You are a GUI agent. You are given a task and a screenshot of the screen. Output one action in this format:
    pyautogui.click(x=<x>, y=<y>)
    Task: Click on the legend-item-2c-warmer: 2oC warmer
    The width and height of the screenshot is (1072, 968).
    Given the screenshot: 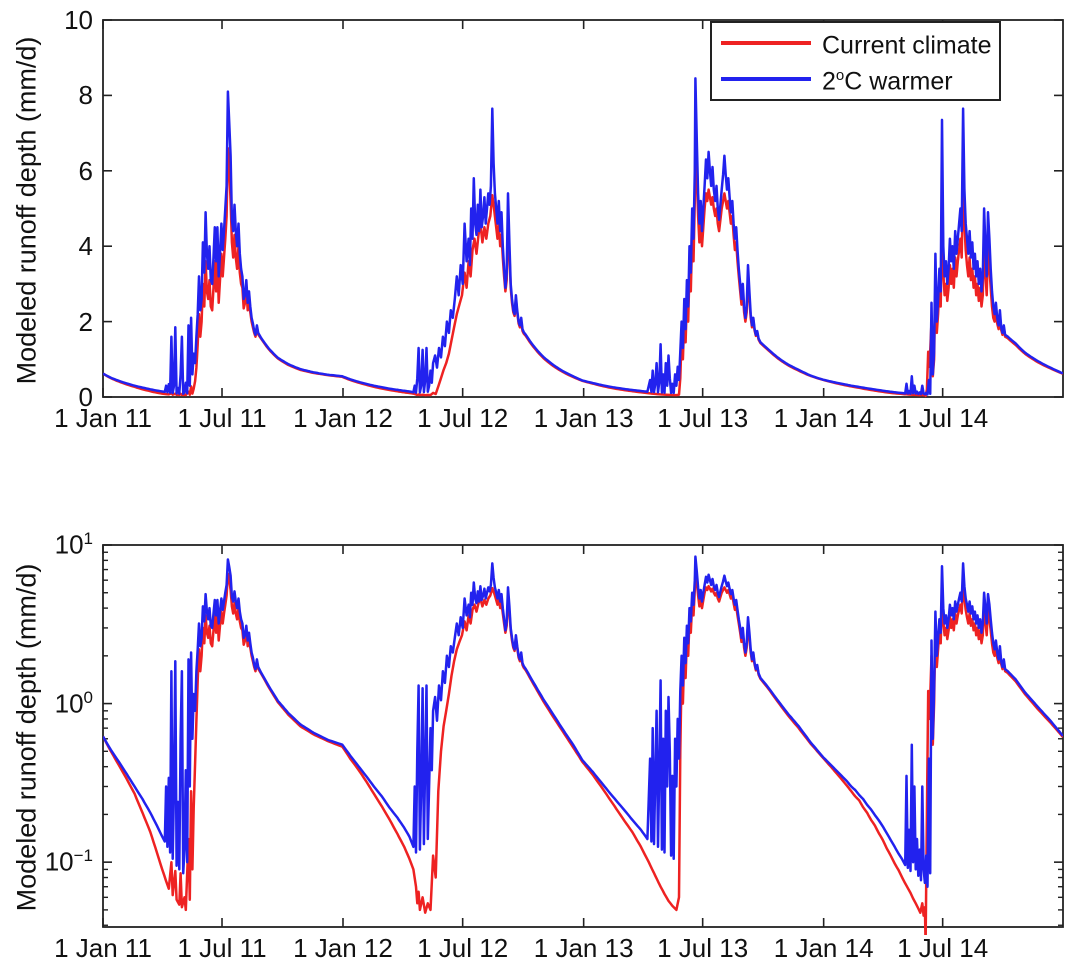 What is the action you would take?
    pyautogui.click(x=855, y=78)
    